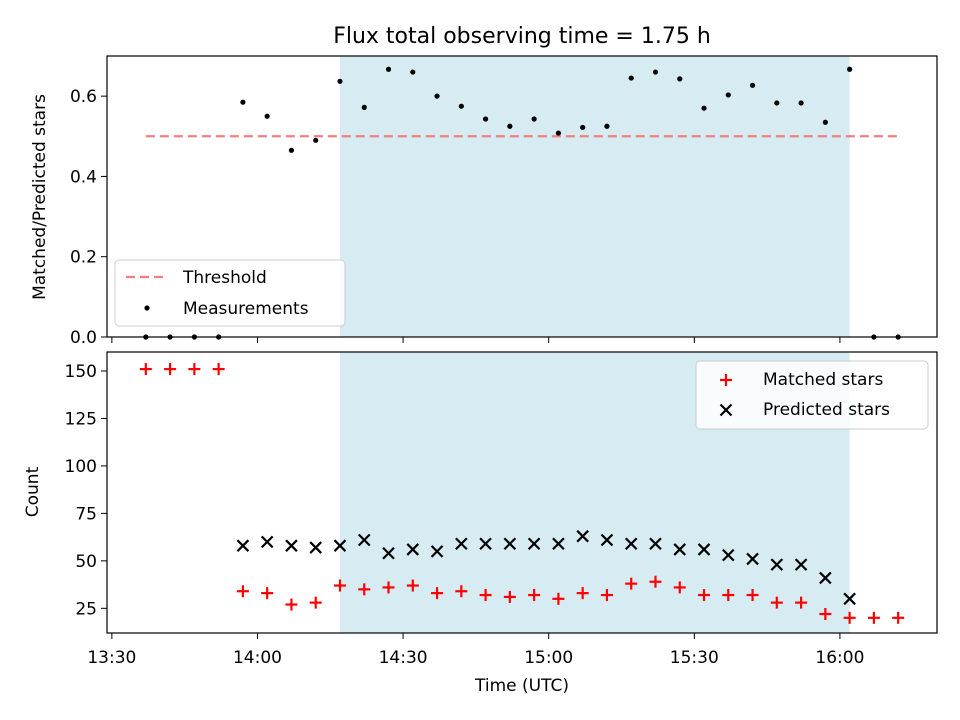  I want to click on legend-measurements-label: Measurements, so click(246, 309).